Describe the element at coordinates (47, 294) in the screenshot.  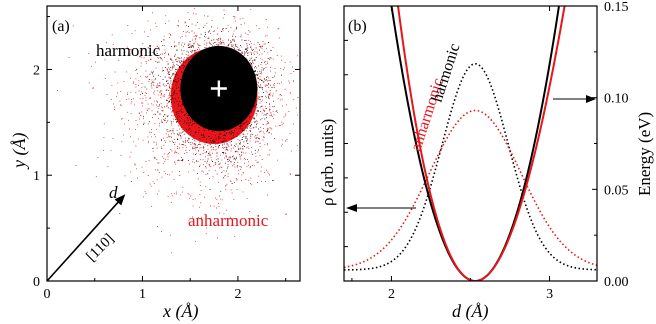
I see `x-tick-label-a: 0` at that location.